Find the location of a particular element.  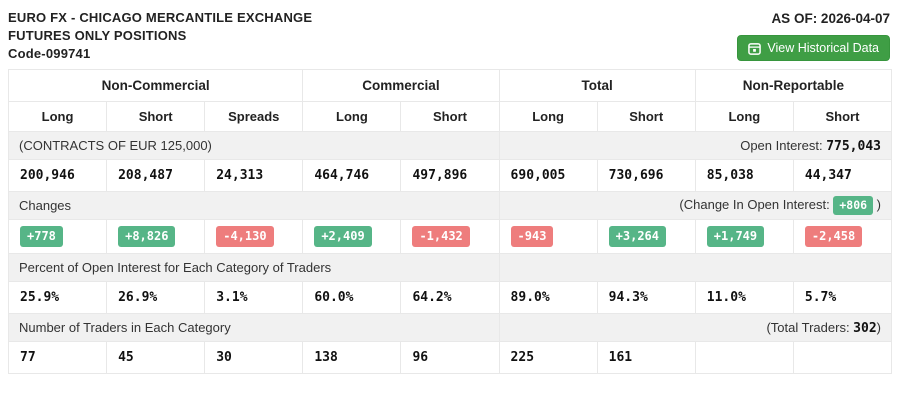

traders-cell: 225 is located at coordinates (548, 357).